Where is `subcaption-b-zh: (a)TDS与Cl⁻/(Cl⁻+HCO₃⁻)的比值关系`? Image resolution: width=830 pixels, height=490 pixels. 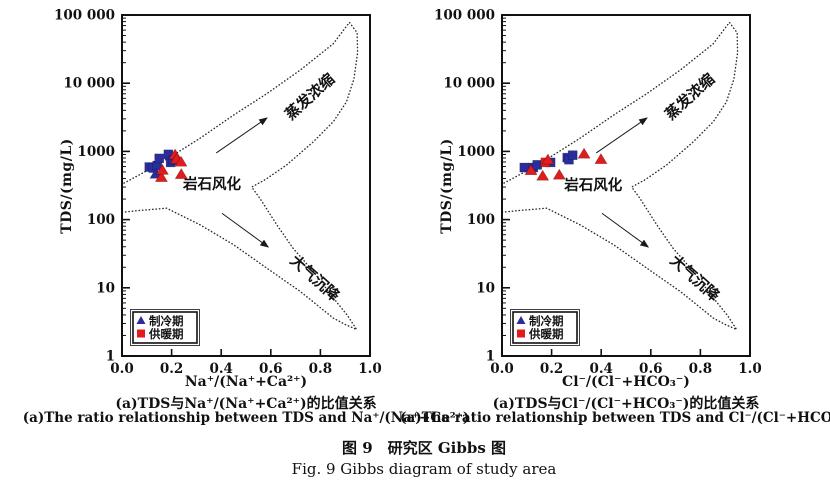 subcaption-b-zh: (a)TDS与Cl⁻/(Cl⁻+HCO₃⁻)的比值关系 is located at coordinates (626, 404).